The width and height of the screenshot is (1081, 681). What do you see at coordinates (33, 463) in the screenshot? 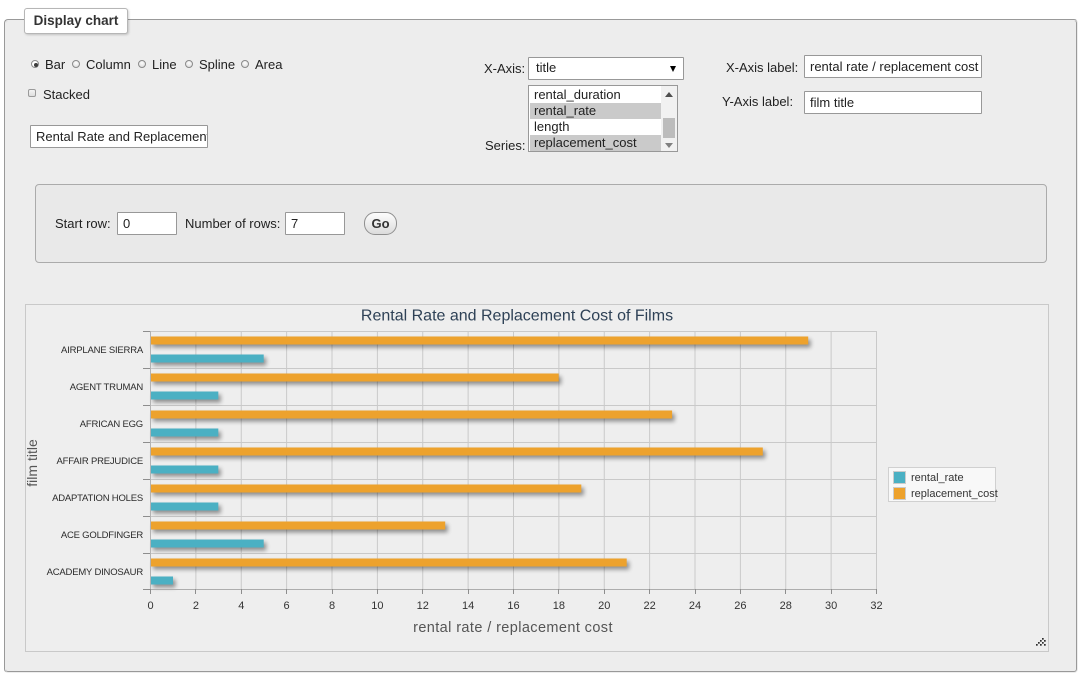
I see `svg-text: film title` at bounding box center [33, 463].